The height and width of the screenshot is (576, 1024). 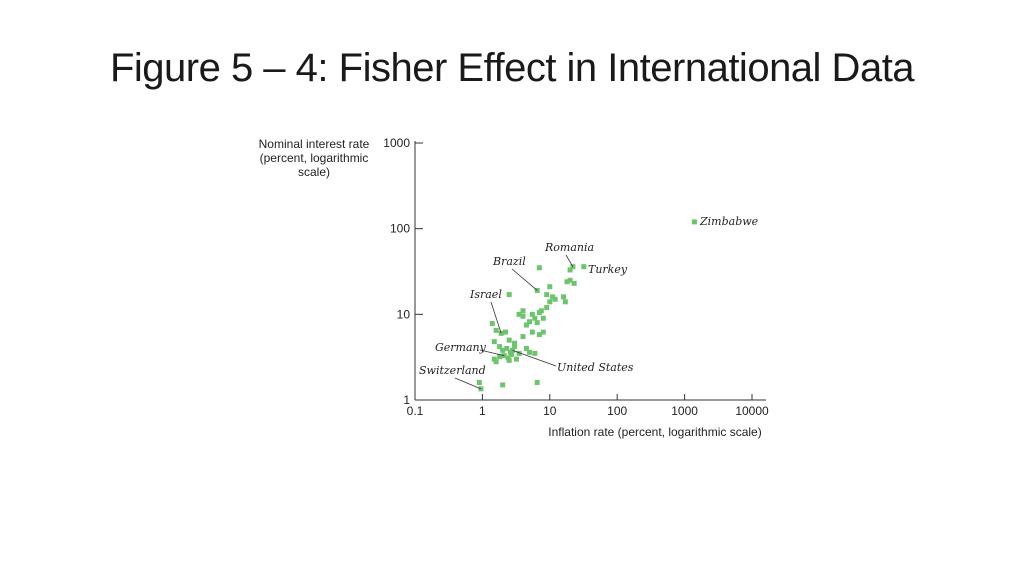 What do you see at coordinates (617, 411) in the screenshot?
I see `x-tick-label: 100` at bounding box center [617, 411].